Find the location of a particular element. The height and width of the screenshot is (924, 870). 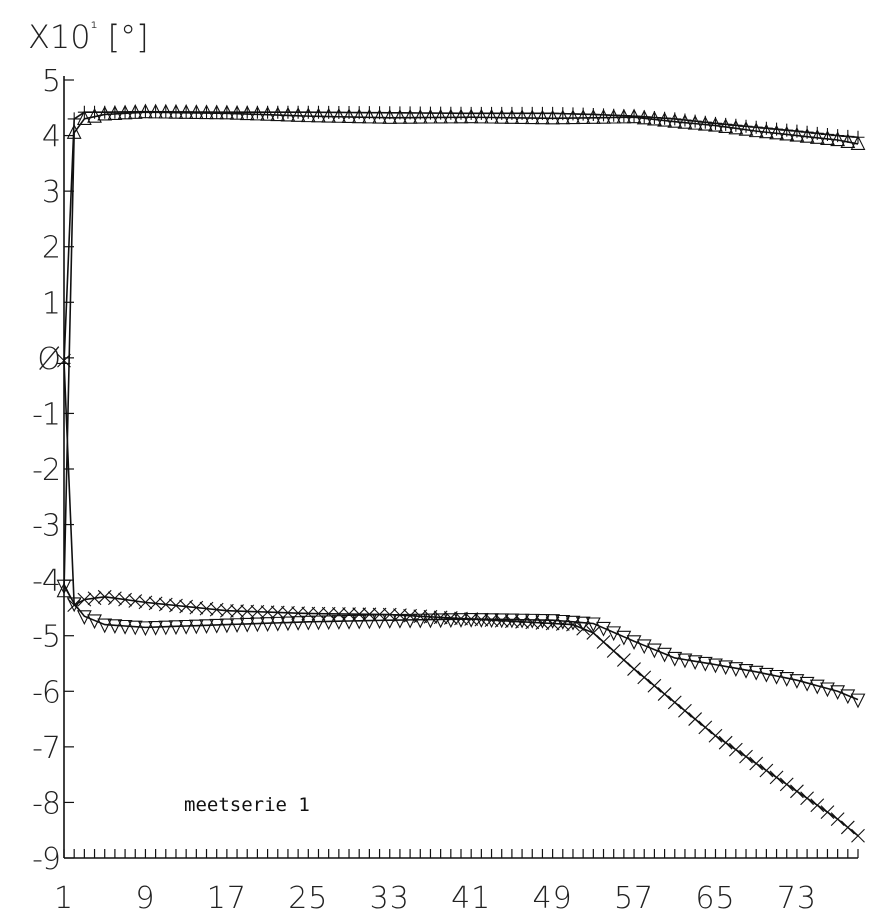

y-tick-label: -7 is located at coordinates (46, 748).